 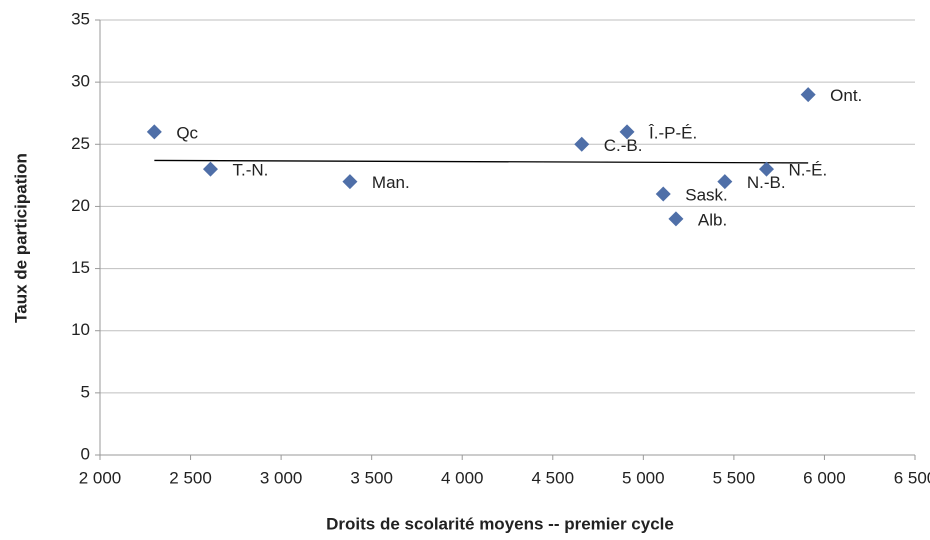 I want to click on point-label: Qc, so click(x=187, y=132).